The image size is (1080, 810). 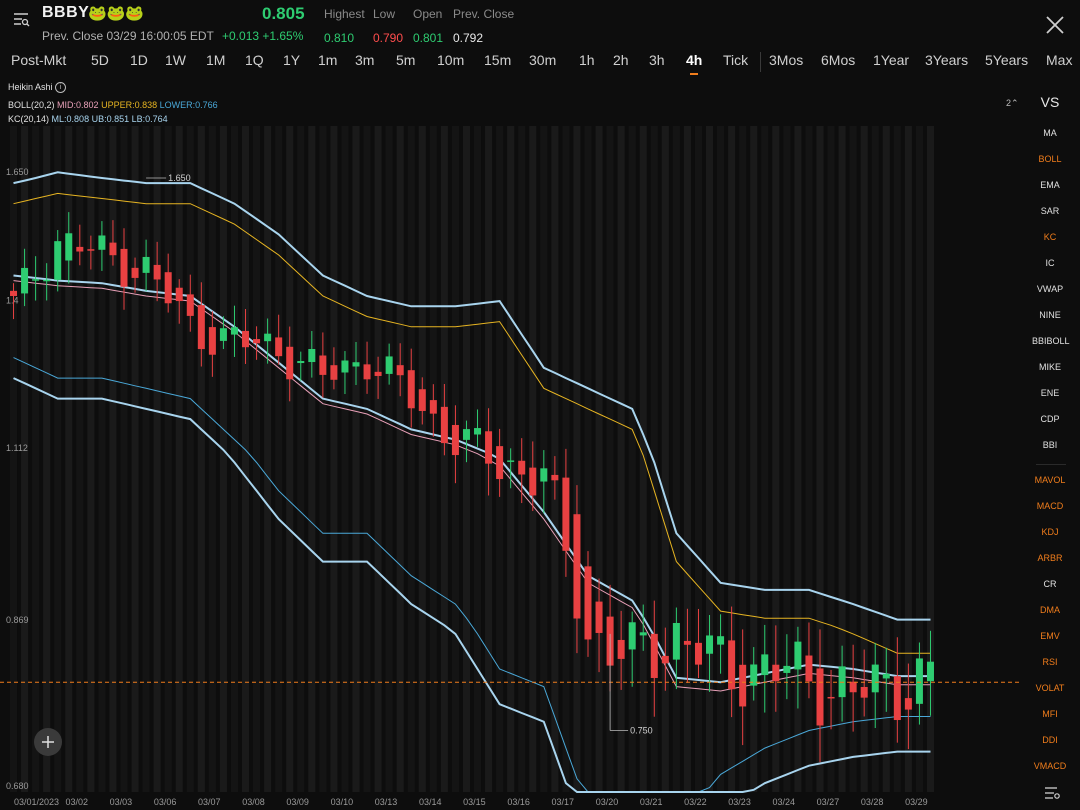 What do you see at coordinates (1050, 419) in the screenshot?
I see `indicator-cdp: CDP` at bounding box center [1050, 419].